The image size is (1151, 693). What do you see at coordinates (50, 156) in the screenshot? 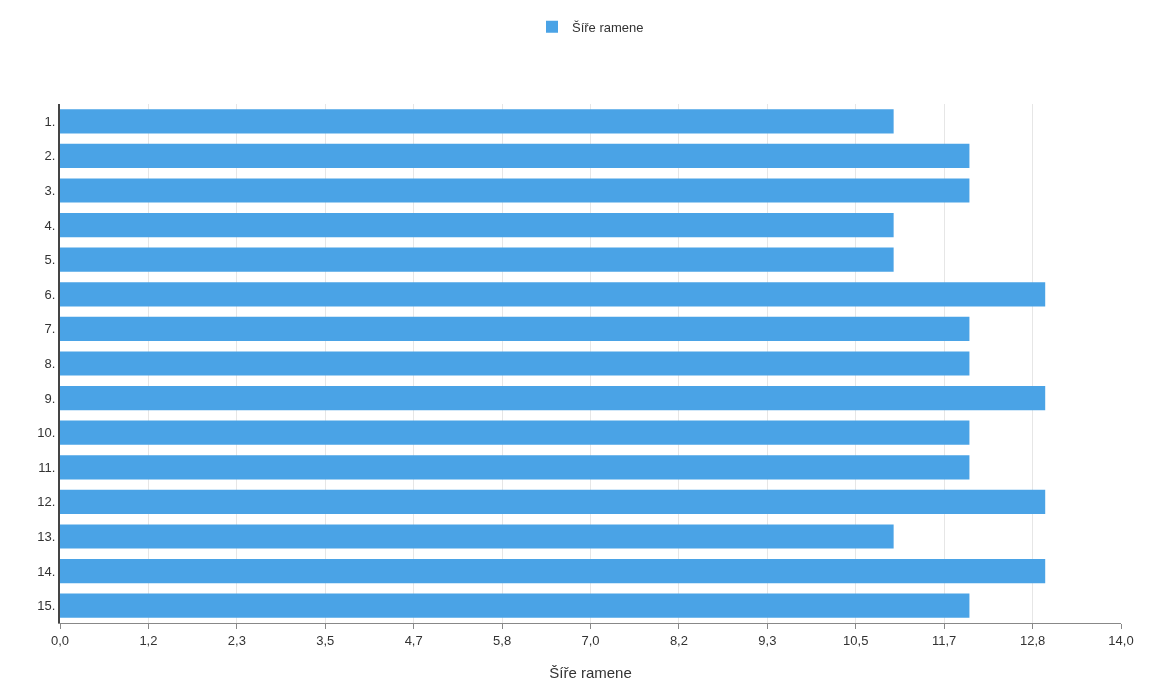
I see `y-tick-label: 2.` at bounding box center [50, 156].